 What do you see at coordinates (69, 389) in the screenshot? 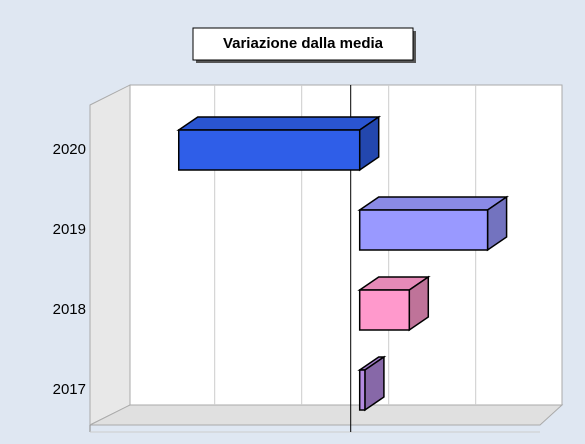
I see `y-tick-label: 2017` at bounding box center [69, 389].